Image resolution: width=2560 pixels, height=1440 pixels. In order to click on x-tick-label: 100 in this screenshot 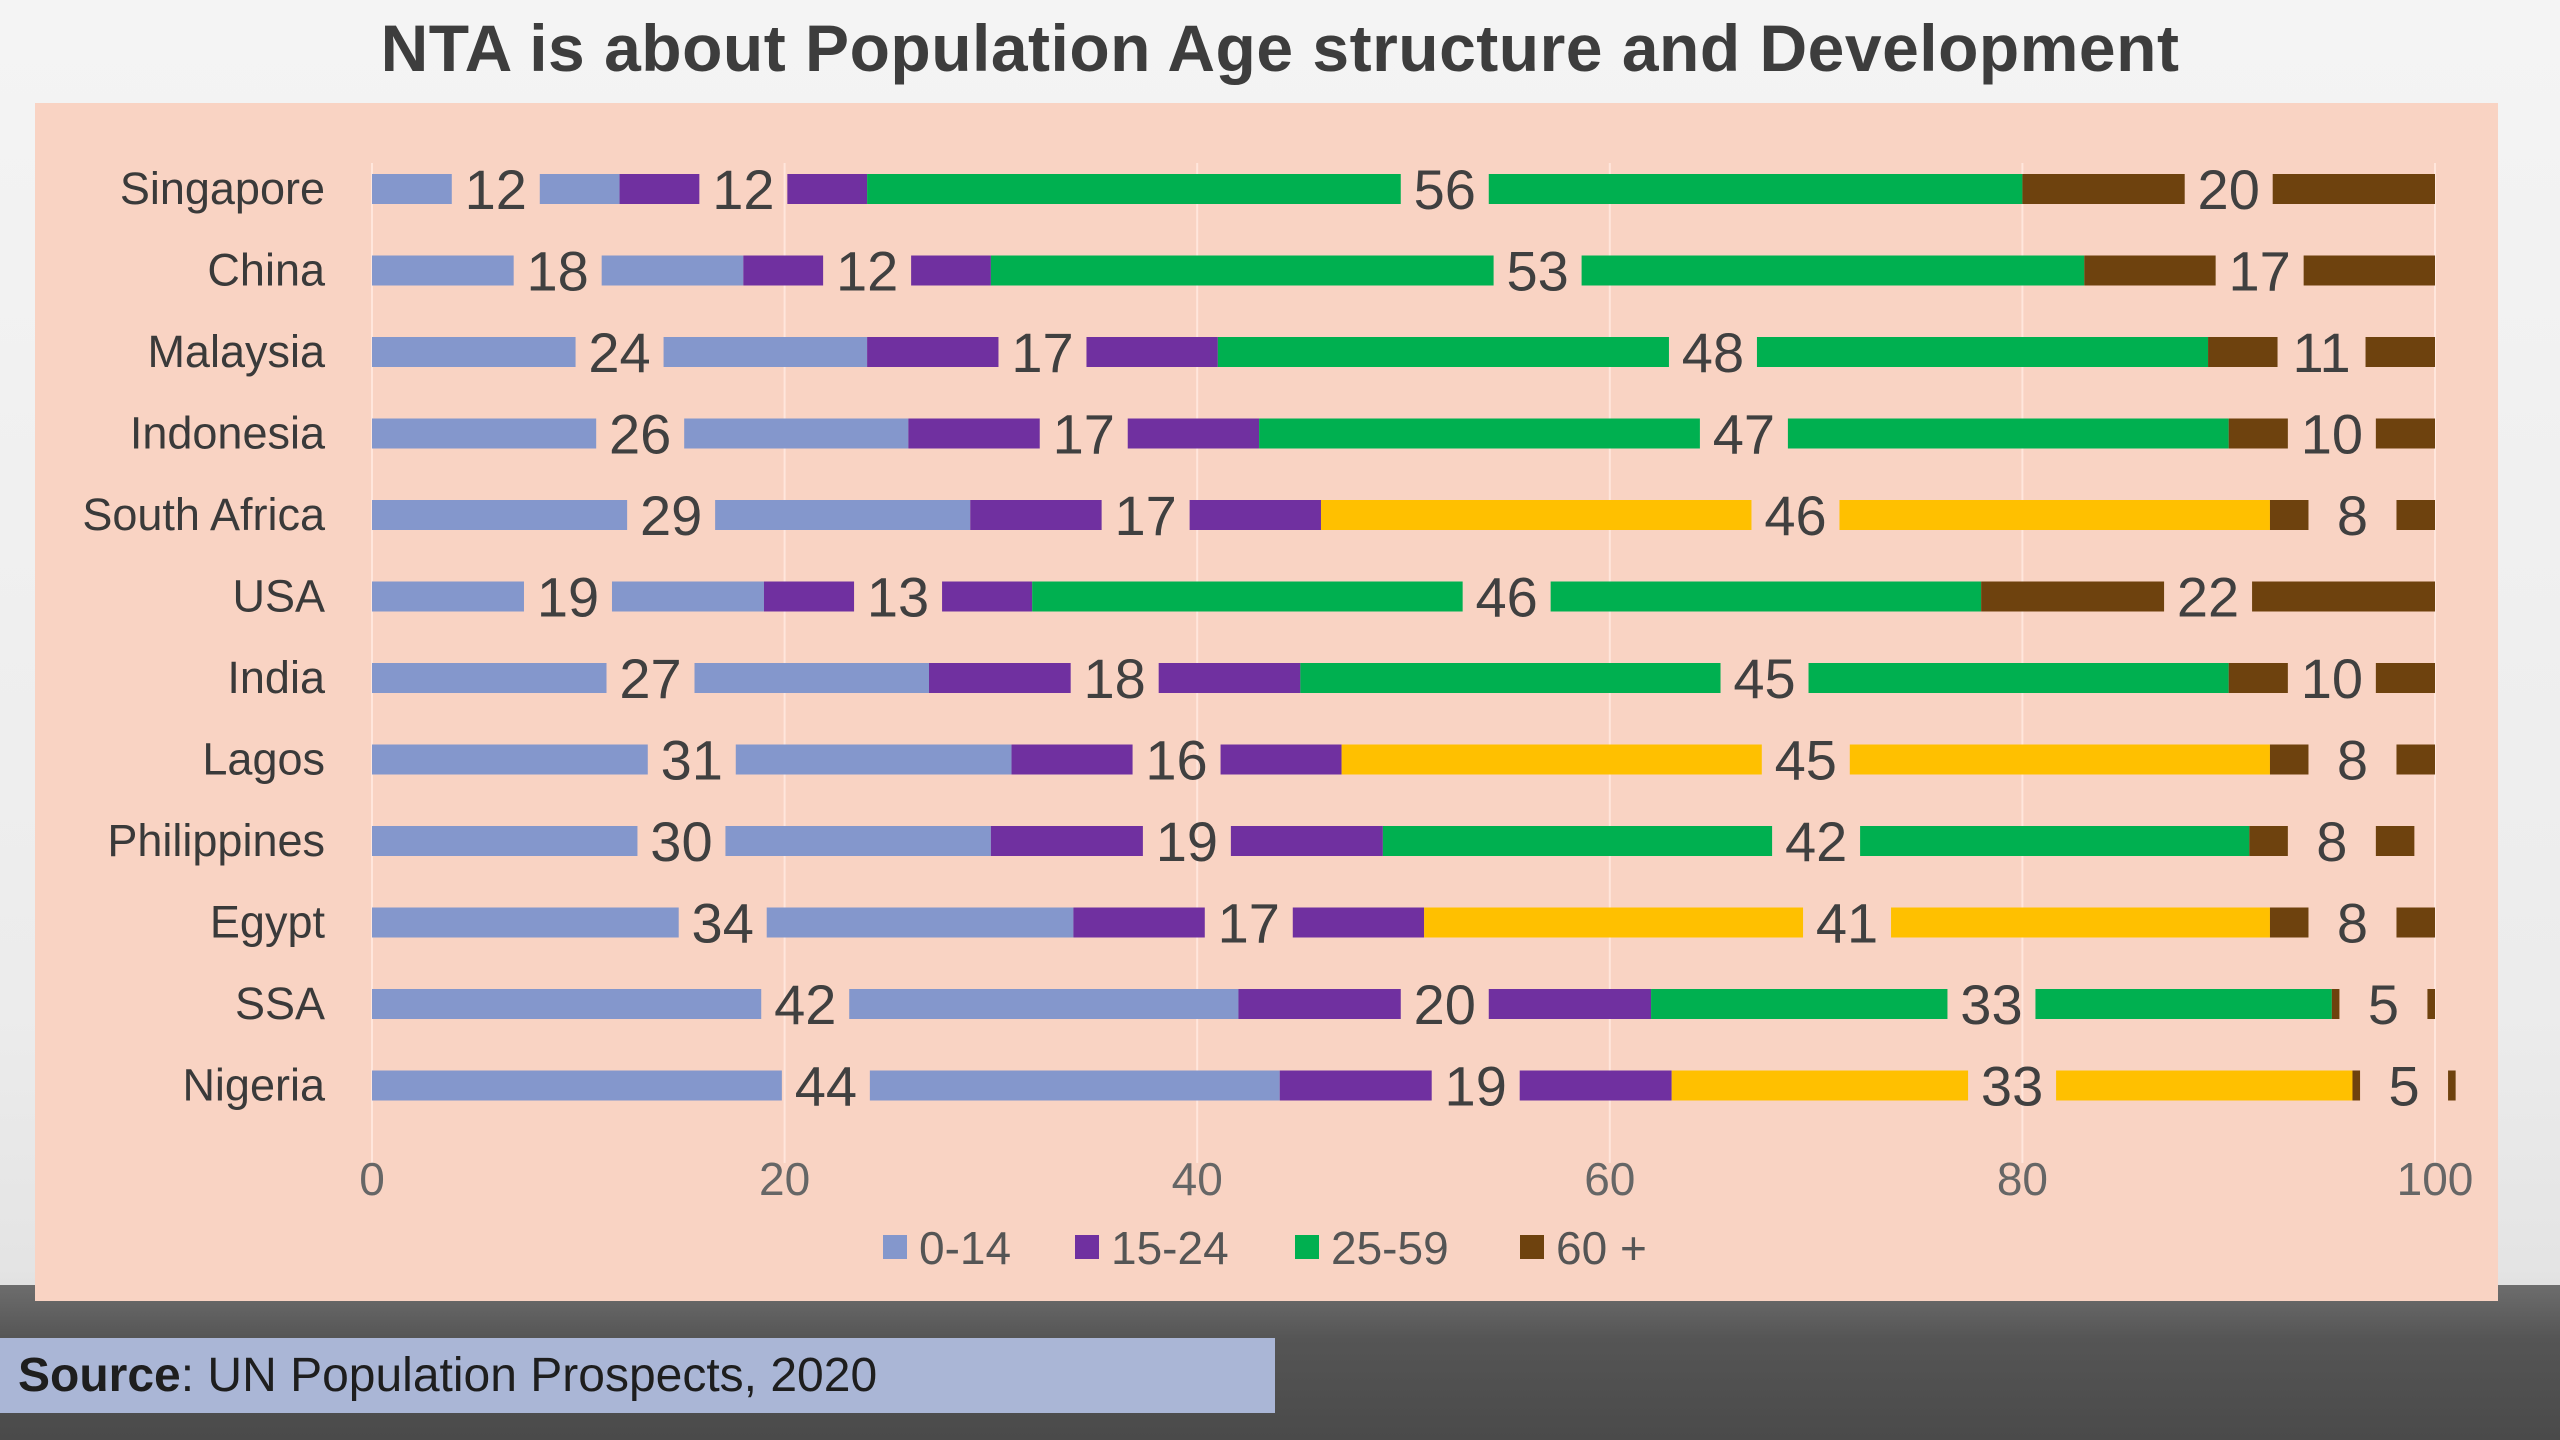, I will do `click(2435, 1179)`.